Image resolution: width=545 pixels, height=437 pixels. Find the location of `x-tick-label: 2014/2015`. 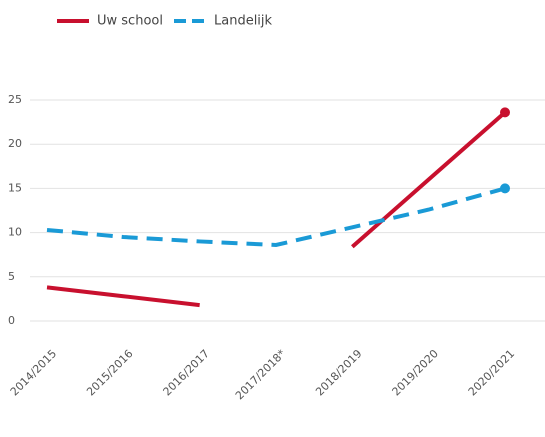

x-tick-label: 2014/2015 is located at coordinates (33, 372).